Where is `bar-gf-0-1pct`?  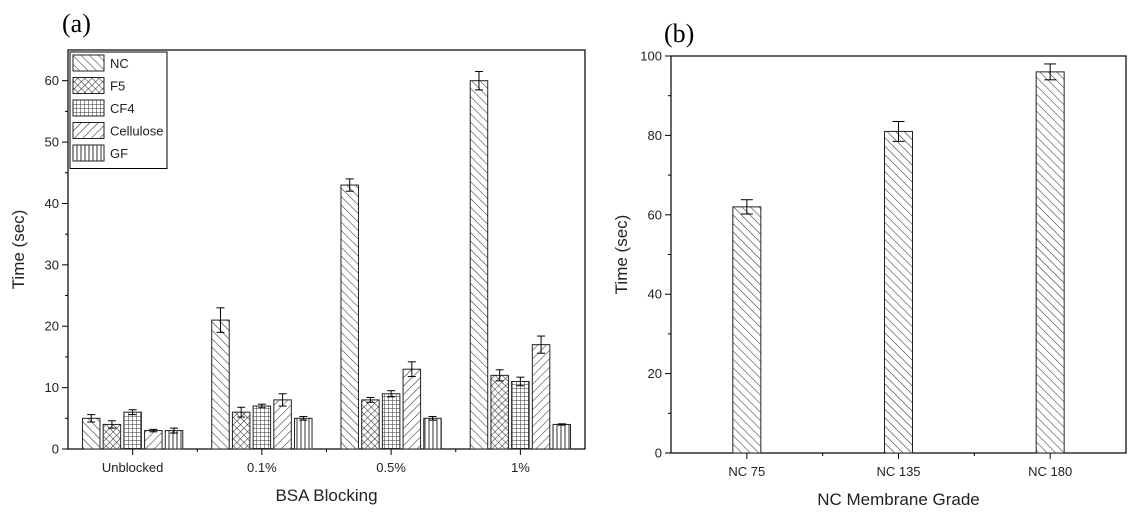 bar-gf-0-1pct is located at coordinates (303, 433).